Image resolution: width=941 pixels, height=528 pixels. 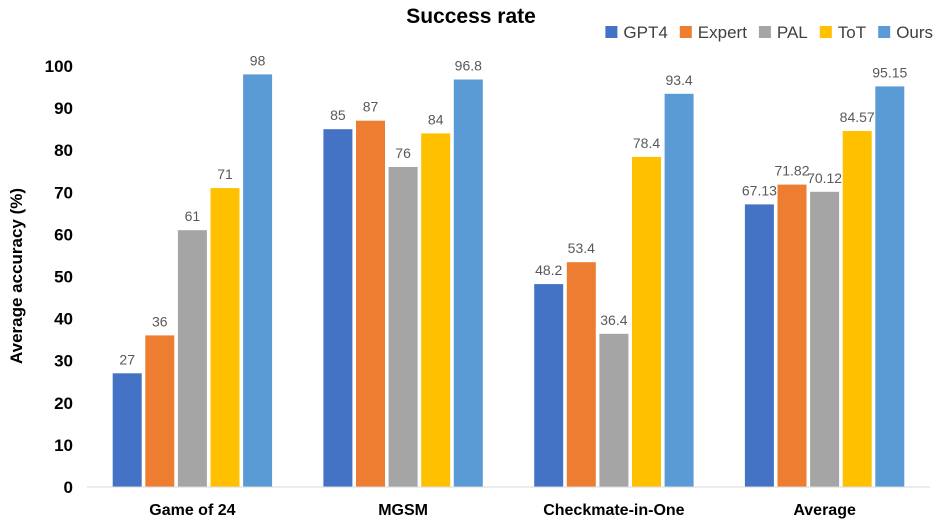 What do you see at coordinates (722, 32) in the screenshot?
I see `legend-label: Expert` at bounding box center [722, 32].